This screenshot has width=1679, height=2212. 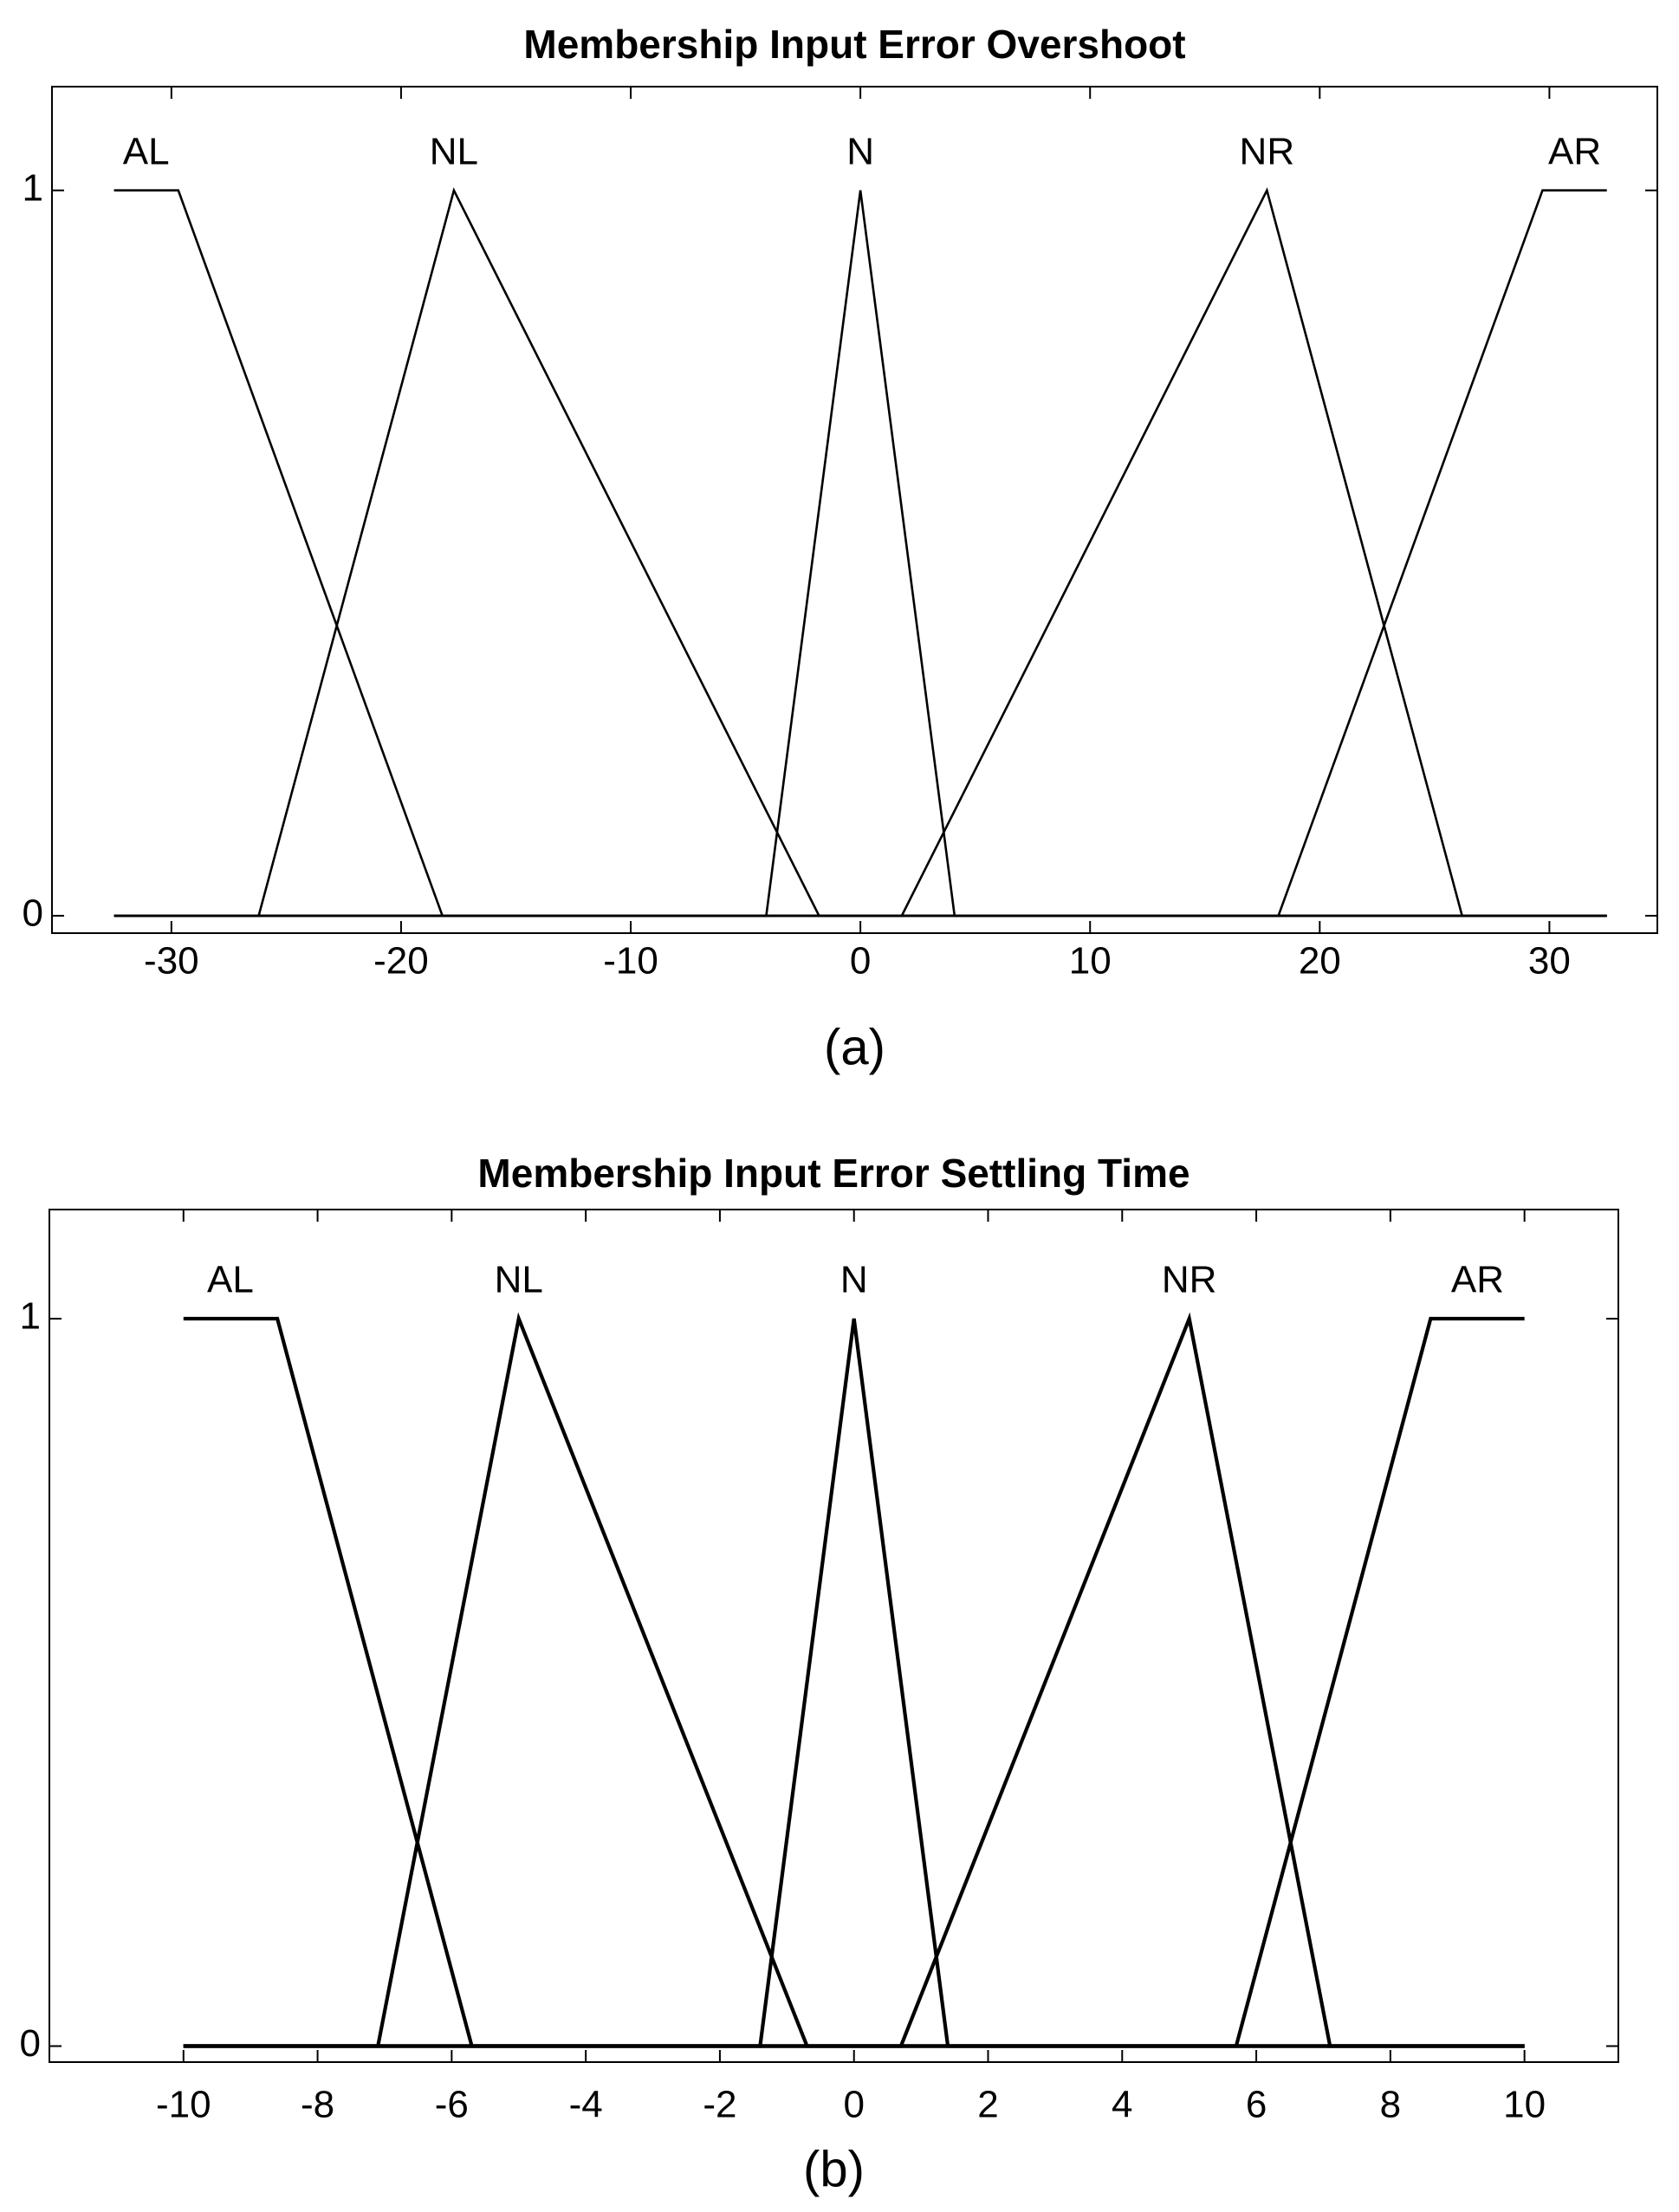 What do you see at coordinates (1550, 961) in the screenshot?
I see `x-tick-label: 30` at bounding box center [1550, 961].